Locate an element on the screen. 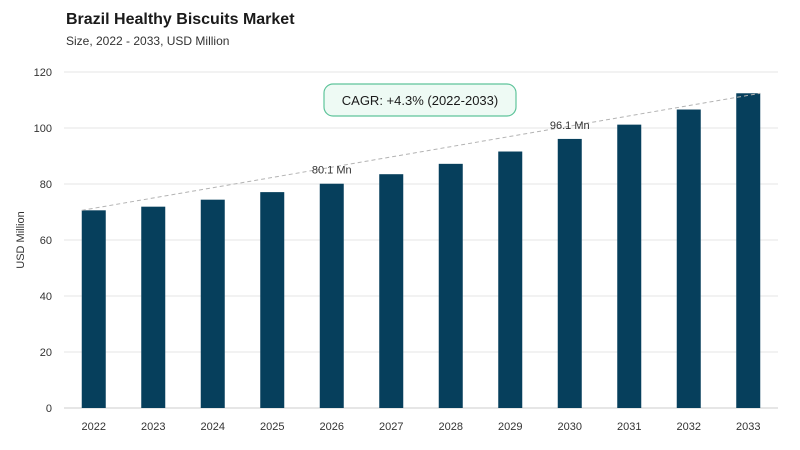  y-tick-label: 120 is located at coordinates (43, 73).